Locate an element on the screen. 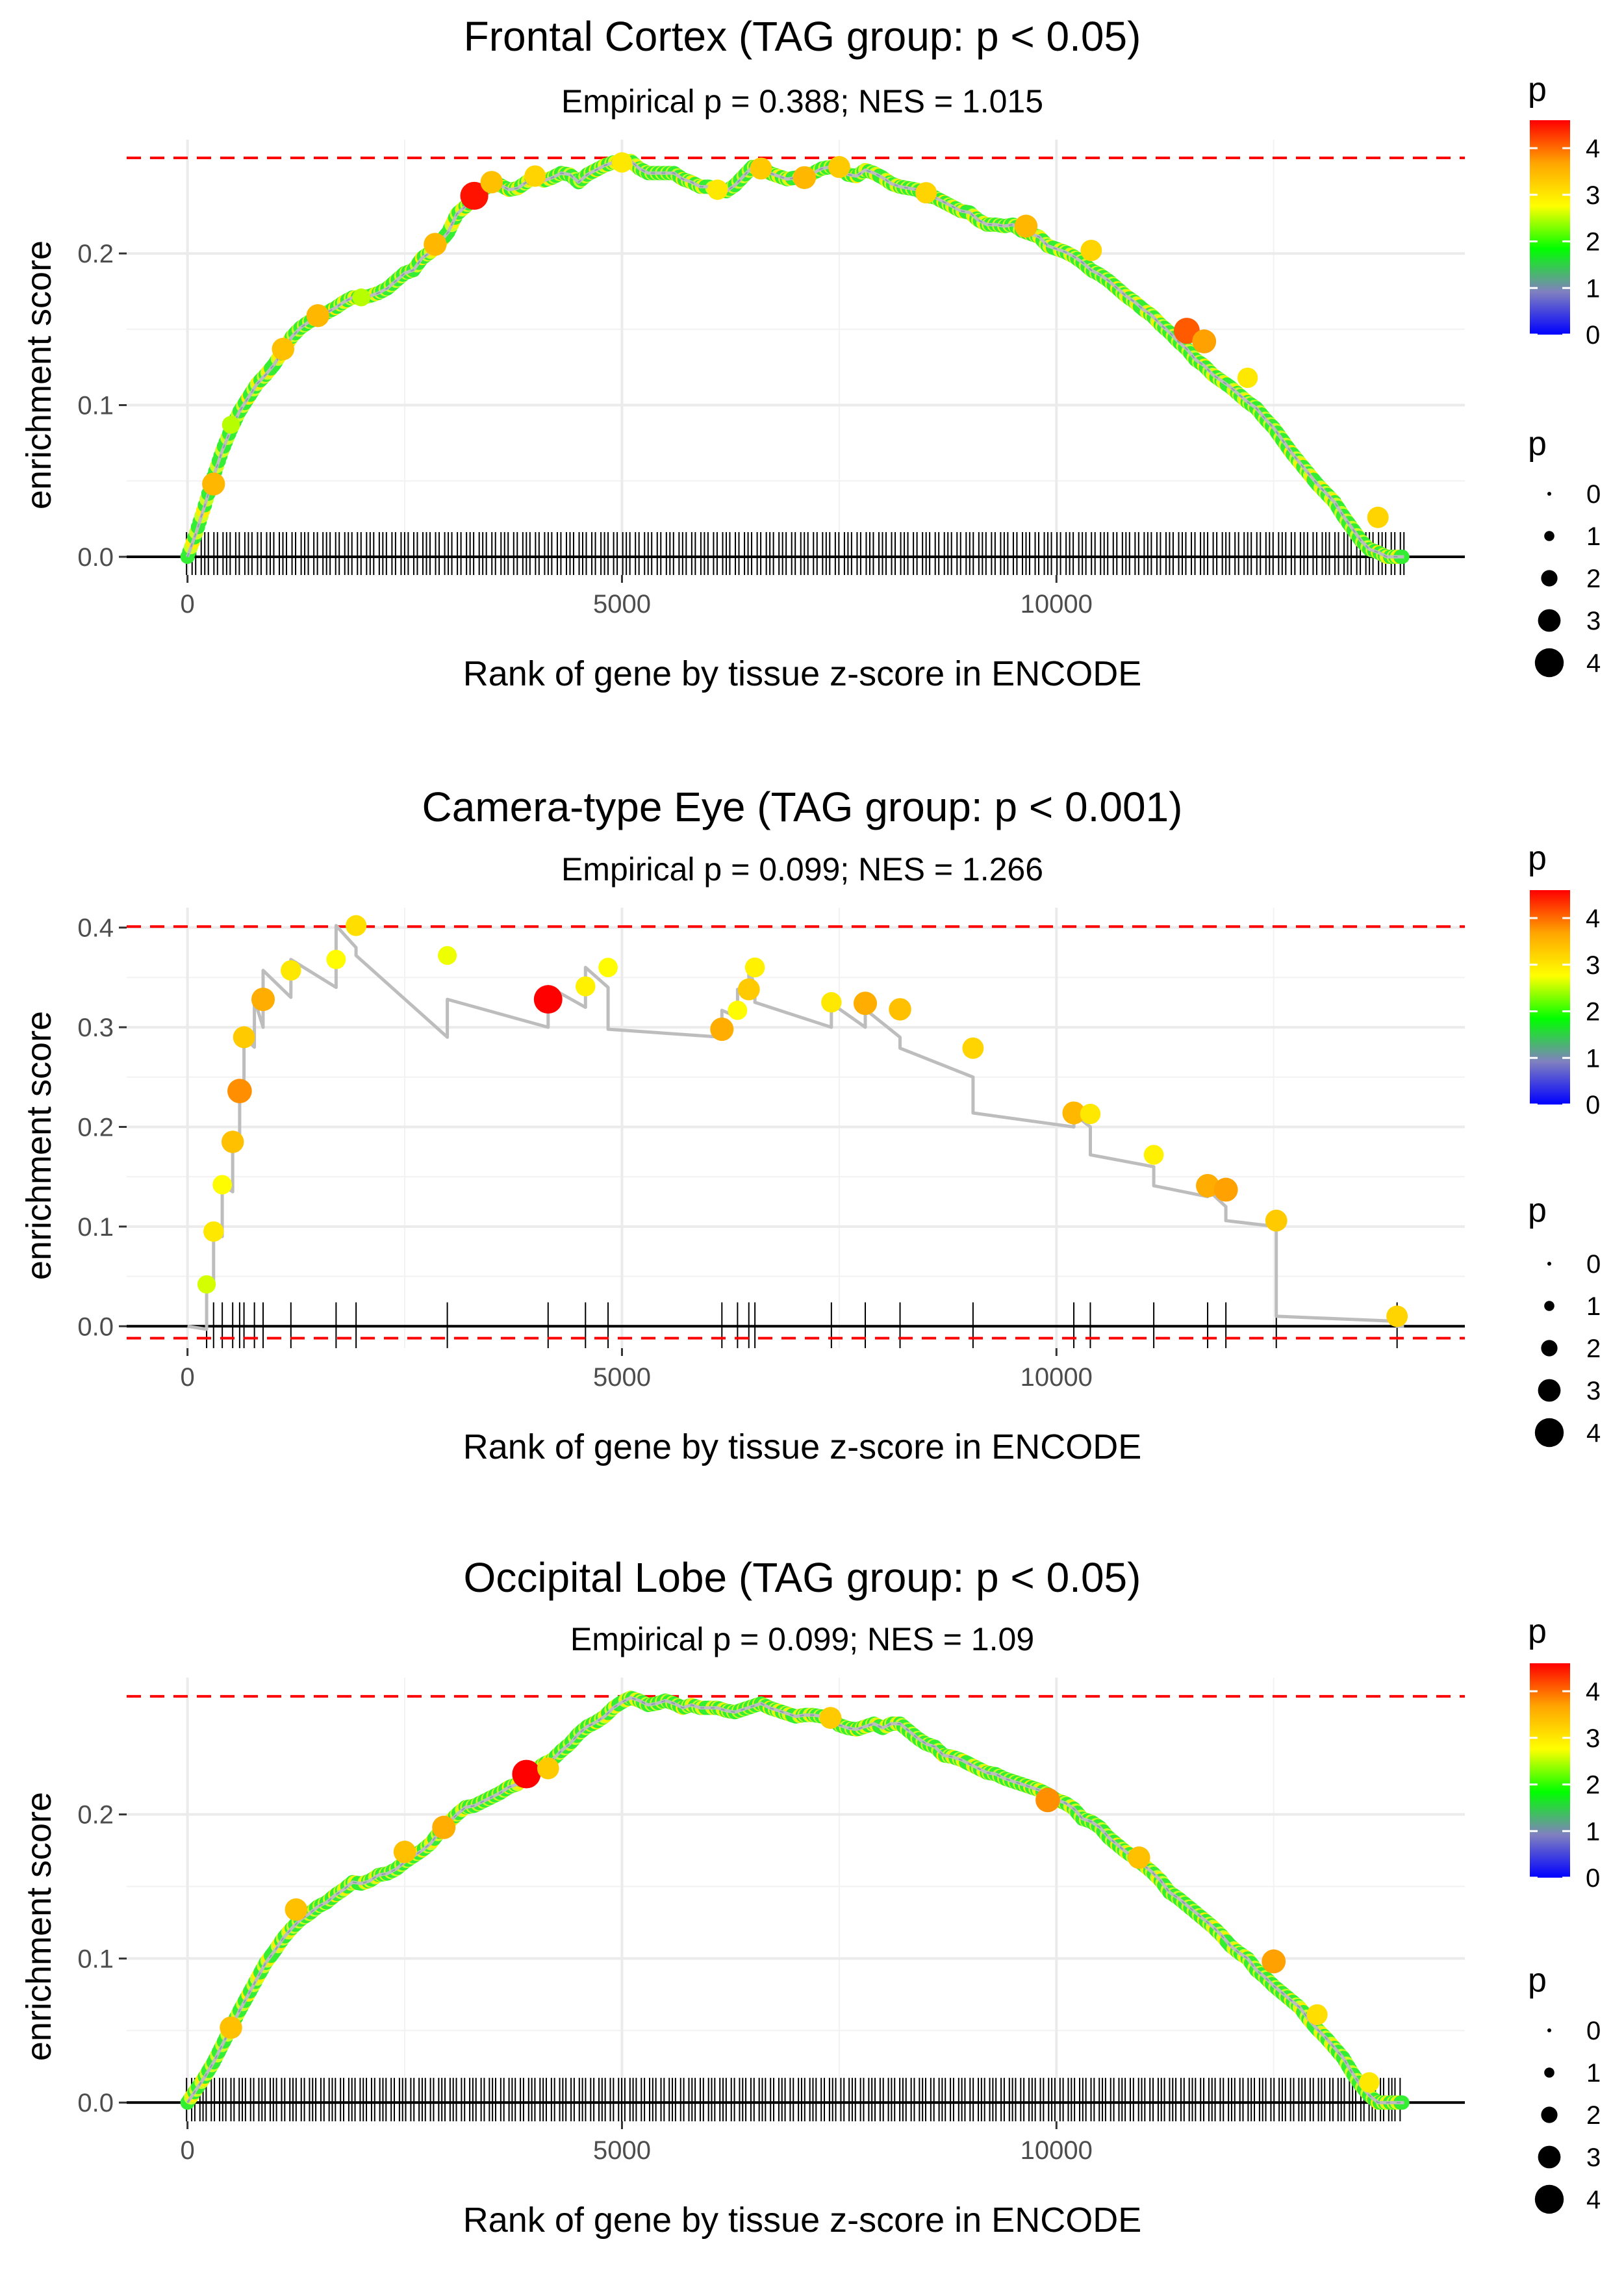 The height and width of the screenshot is (2274, 1624). size-legend-label: 3 is located at coordinates (1593, 621).